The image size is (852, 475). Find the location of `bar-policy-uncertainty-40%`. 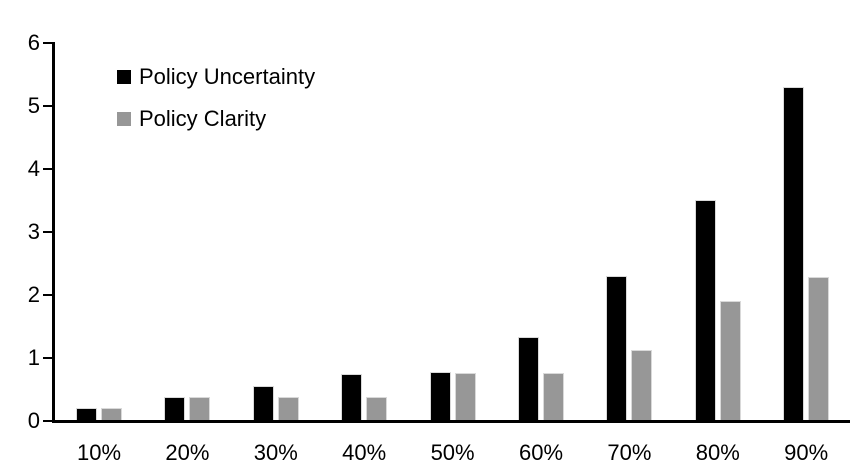

bar-policy-uncertainty-40% is located at coordinates (352, 397).